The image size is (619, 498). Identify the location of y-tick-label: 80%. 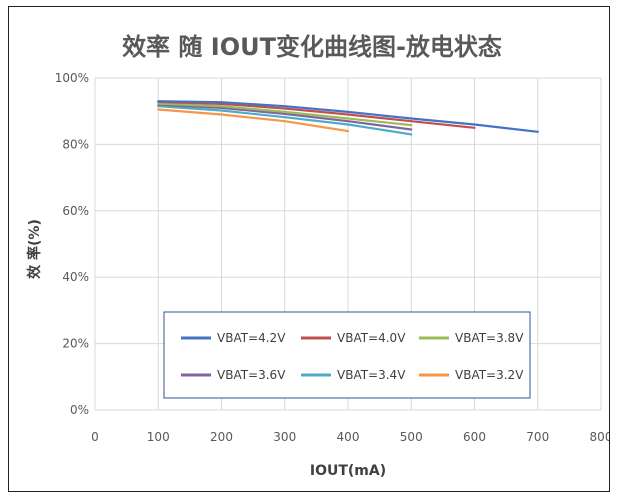
(75, 144).